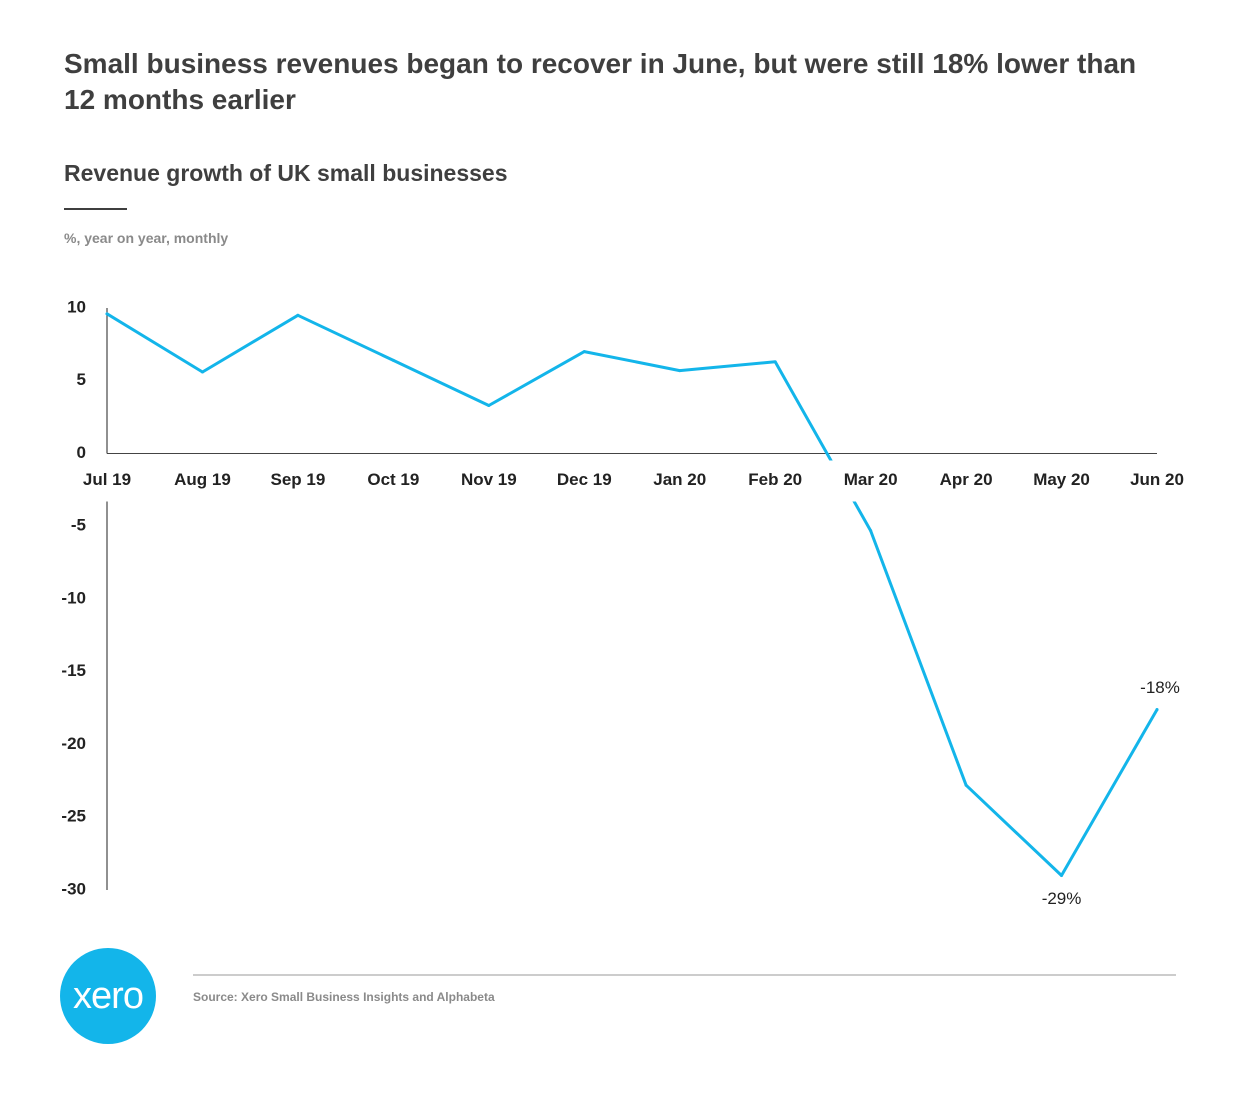 The image size is (1241, 1110). Describe the element at coordinates (78, 525) in the screenshot. I see `y-tick-label: -5` at that location.